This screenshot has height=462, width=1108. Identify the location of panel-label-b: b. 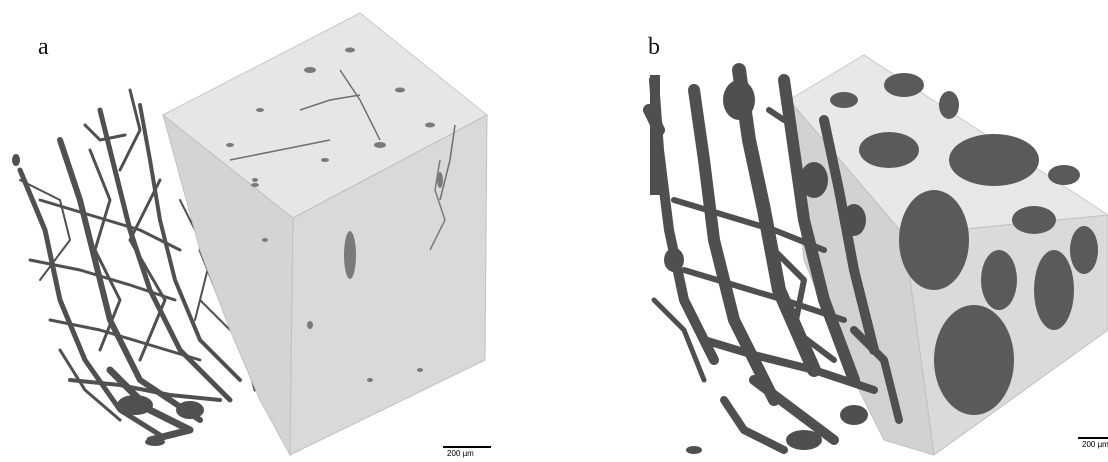
(654, 47).